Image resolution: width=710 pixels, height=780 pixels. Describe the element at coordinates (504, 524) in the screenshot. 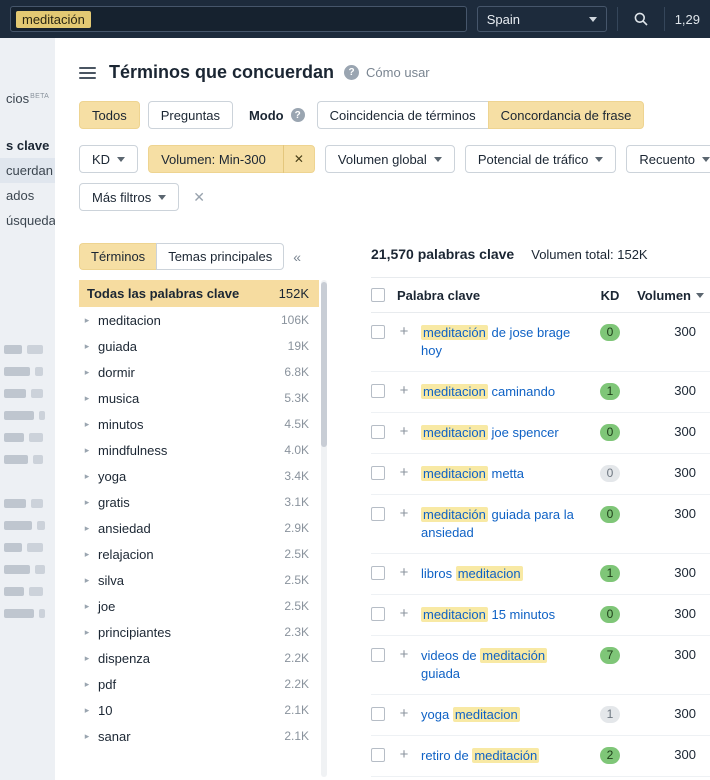

I see `keyword-link: meditación guiada para la ansiedad` at that location.